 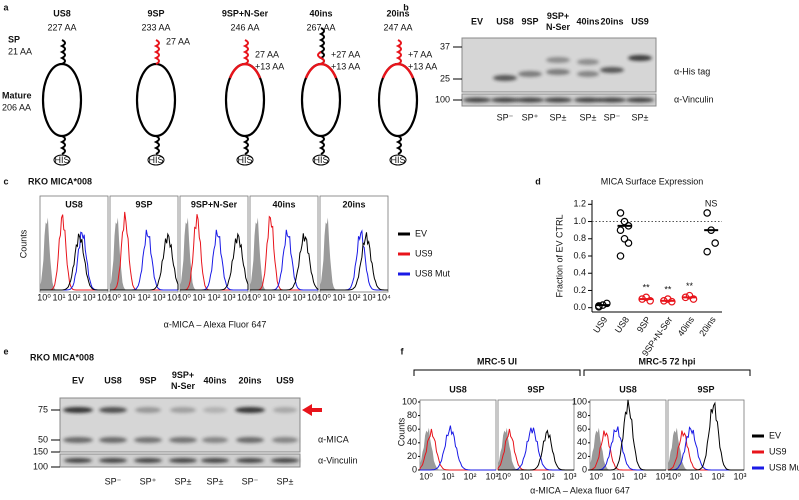 What do you see at coordinates (214, 380) in the screenshot?
I see `lane-label: 40ins` at bounding box center [214, 380].